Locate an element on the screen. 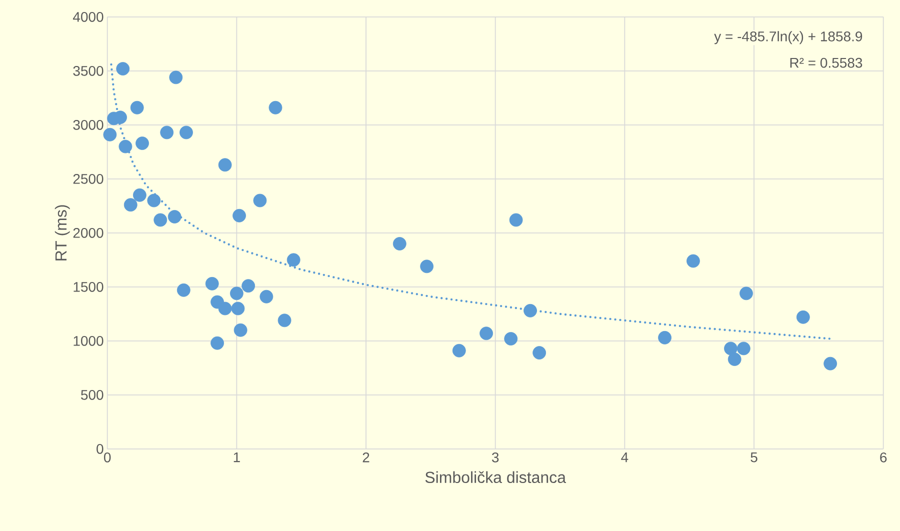 This screenshot has height=531, width=900. x-tick-label: 1 is located at coordinates (237, 457).